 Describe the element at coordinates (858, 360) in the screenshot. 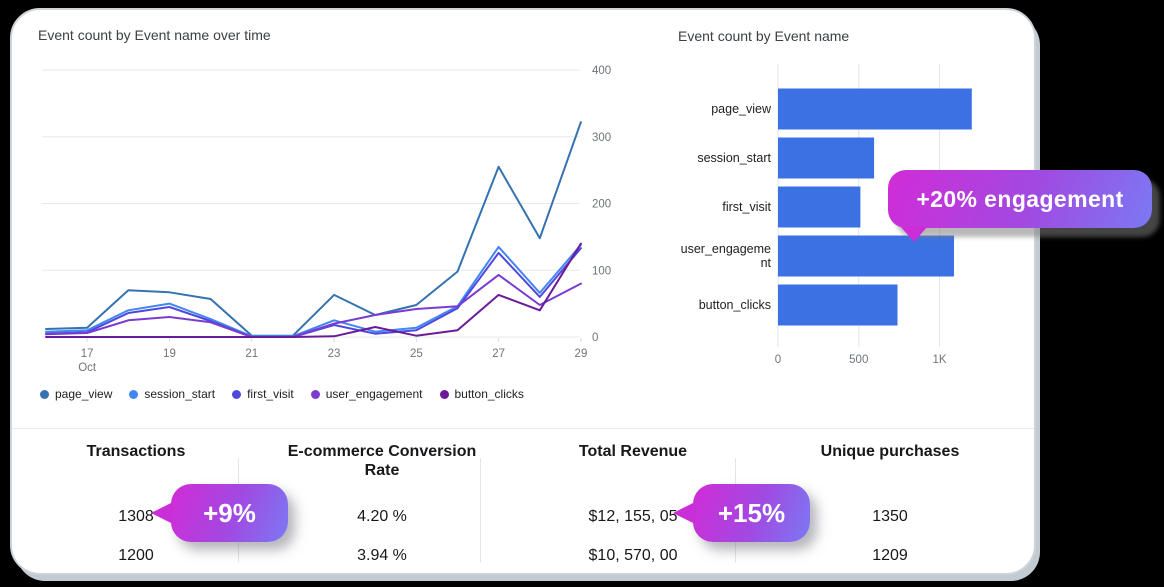

I see `x-axis-label-500: 500` at that location.